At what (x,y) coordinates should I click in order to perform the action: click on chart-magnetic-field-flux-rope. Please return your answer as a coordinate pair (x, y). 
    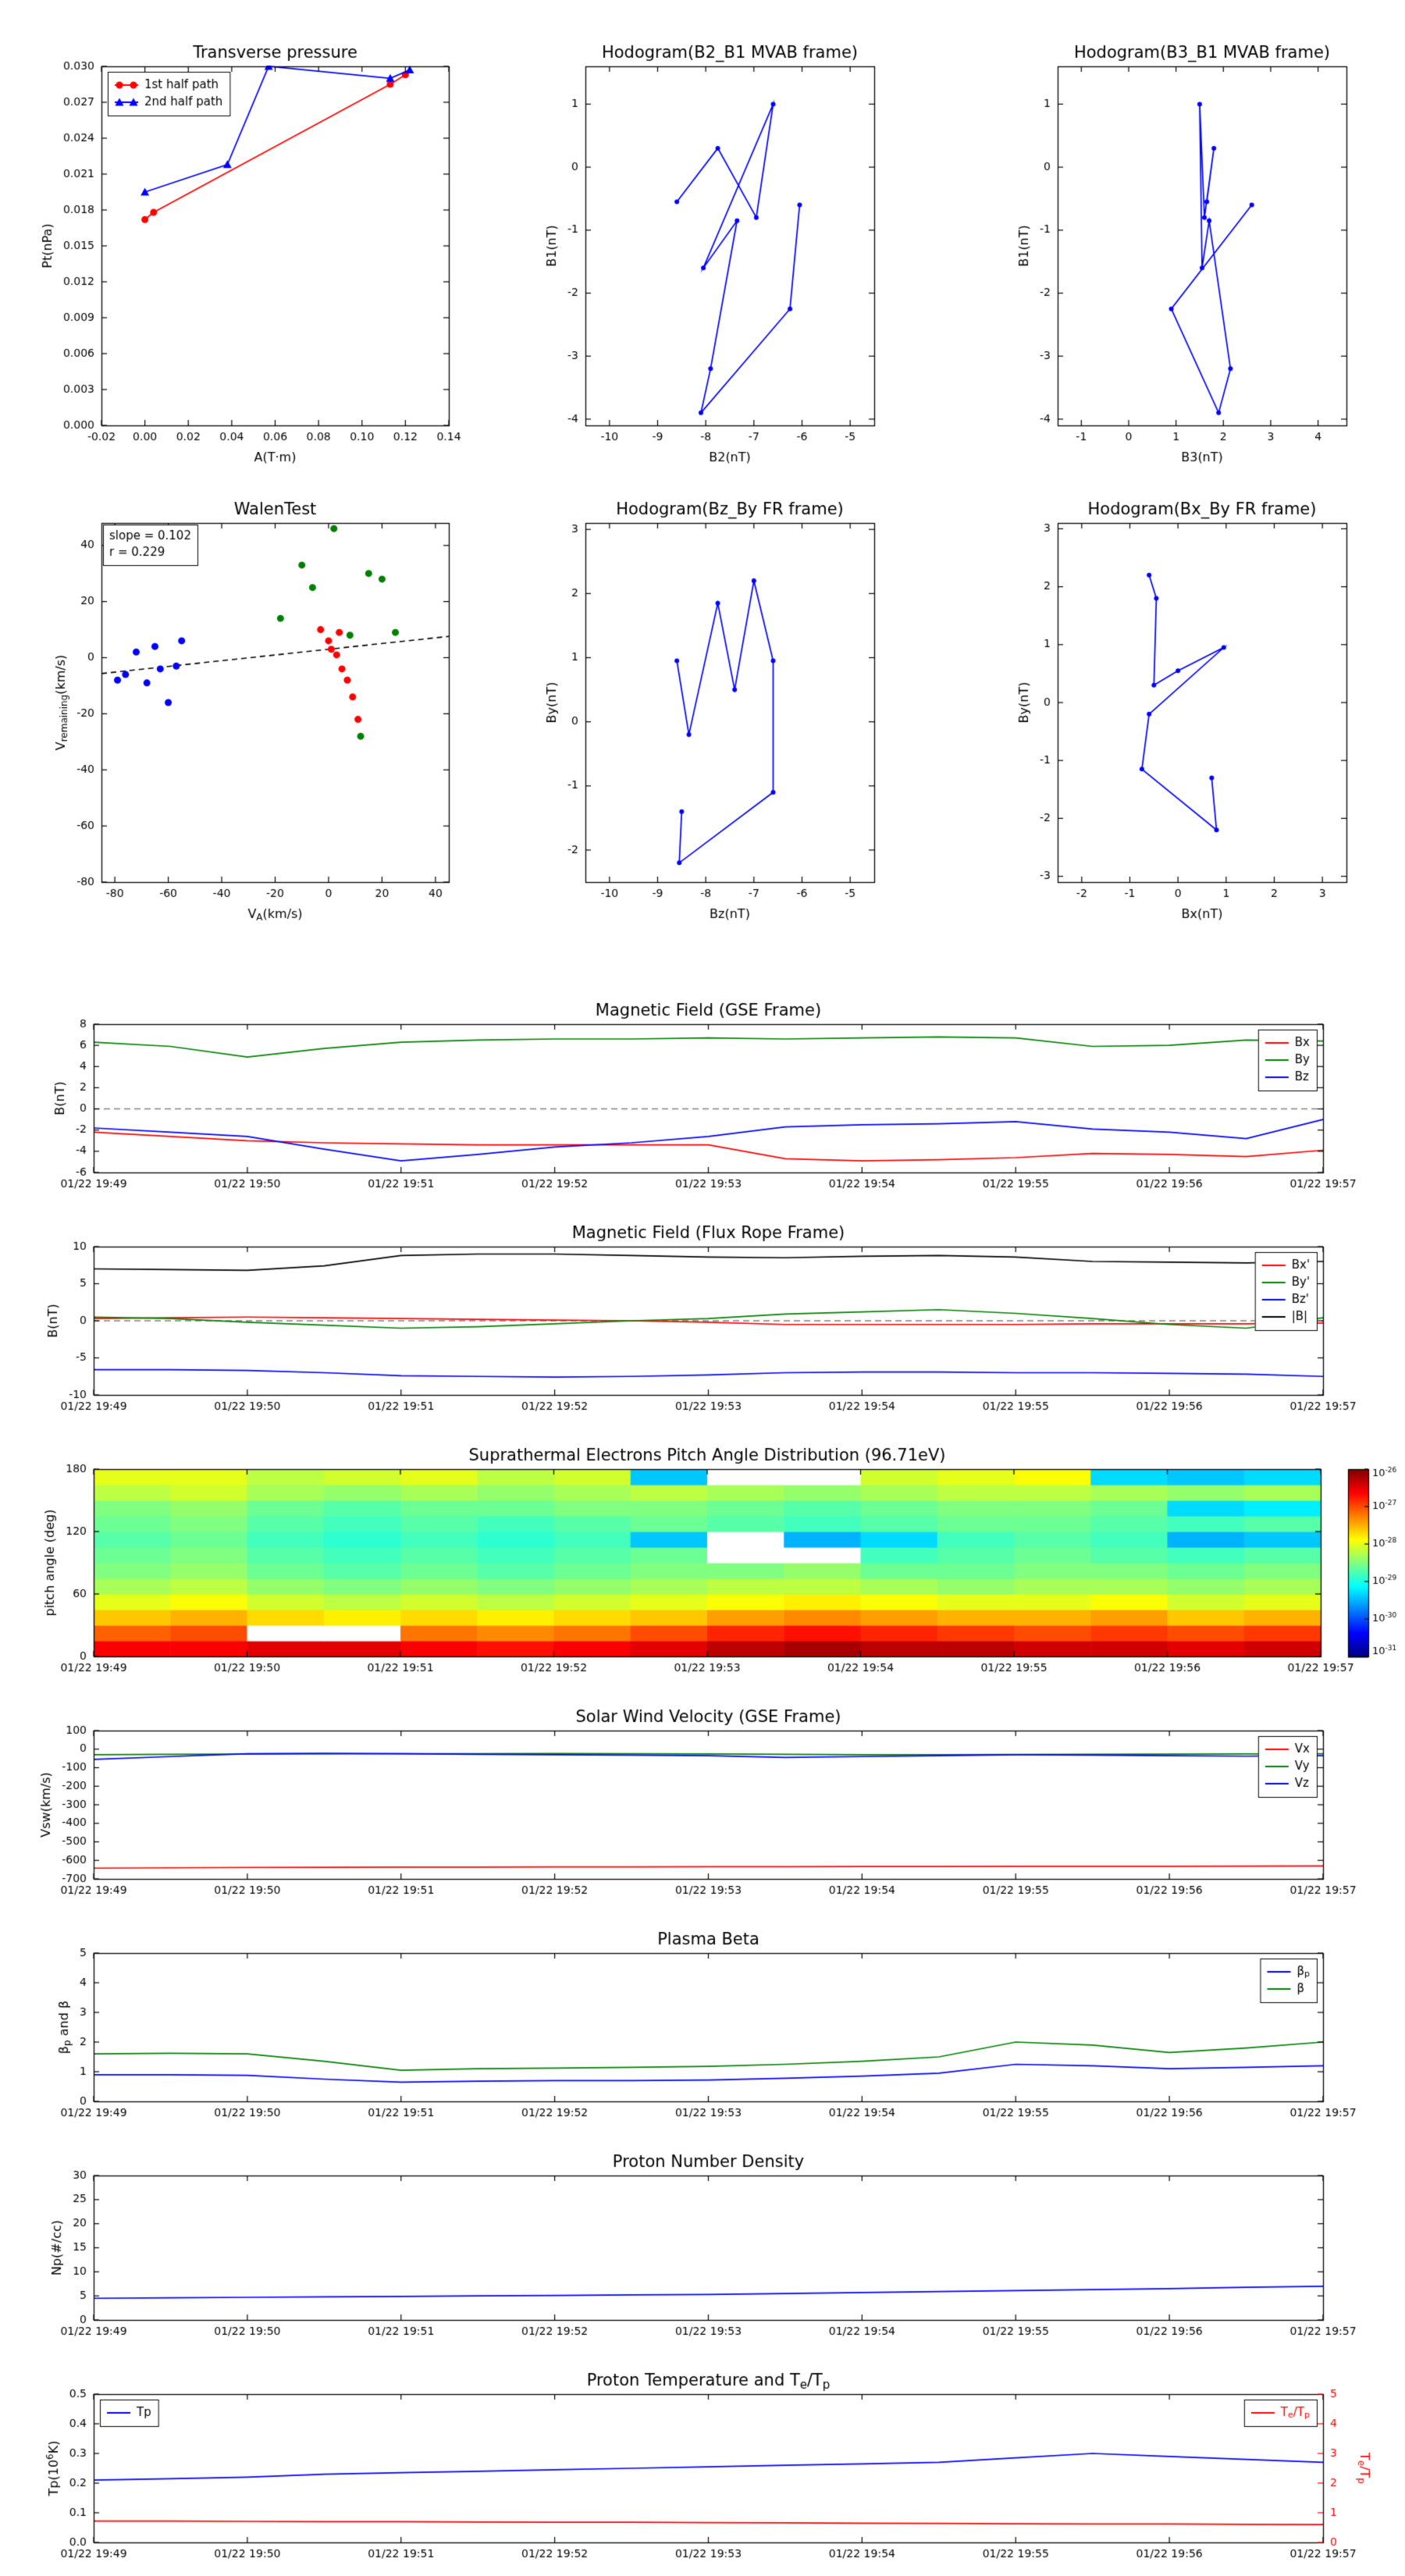
    Looking at the image, I should click on (703, 1309).